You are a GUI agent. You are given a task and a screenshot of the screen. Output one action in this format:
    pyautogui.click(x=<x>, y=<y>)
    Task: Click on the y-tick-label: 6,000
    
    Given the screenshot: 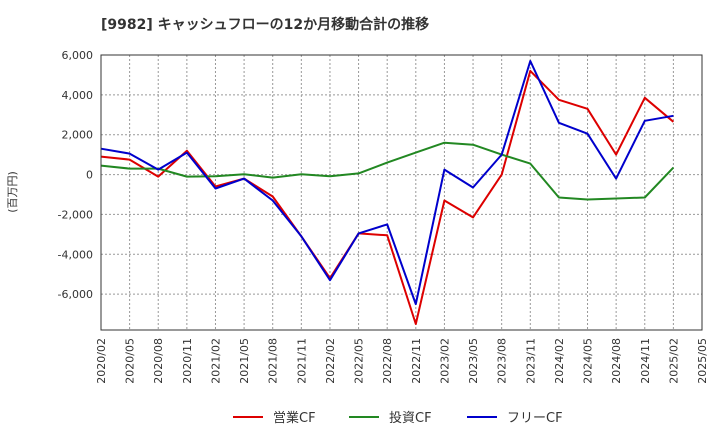 What is the action you would take?
    pyautogui.click(x=78, y=55)
    